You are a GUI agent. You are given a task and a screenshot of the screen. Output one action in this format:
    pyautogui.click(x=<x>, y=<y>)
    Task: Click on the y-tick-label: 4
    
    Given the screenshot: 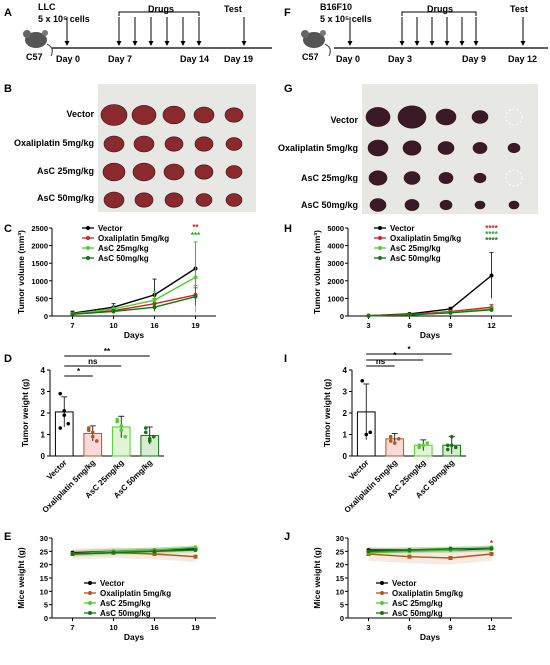 What is the action you would take?
    pyautogui.click(x=43, y=370)
    